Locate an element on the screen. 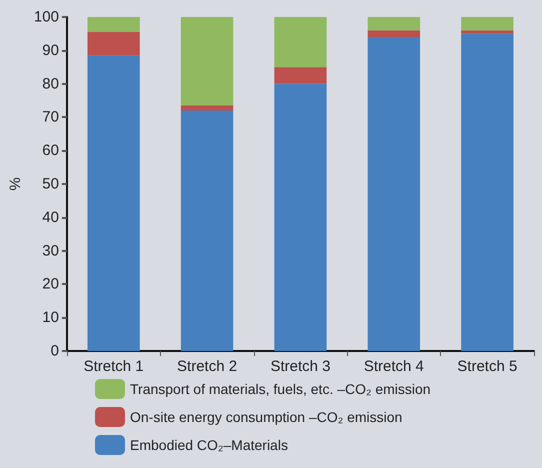 This screenshot has height=468, width=542. x-tick-label: Stretch 2 is located at coordinates (207, 366).